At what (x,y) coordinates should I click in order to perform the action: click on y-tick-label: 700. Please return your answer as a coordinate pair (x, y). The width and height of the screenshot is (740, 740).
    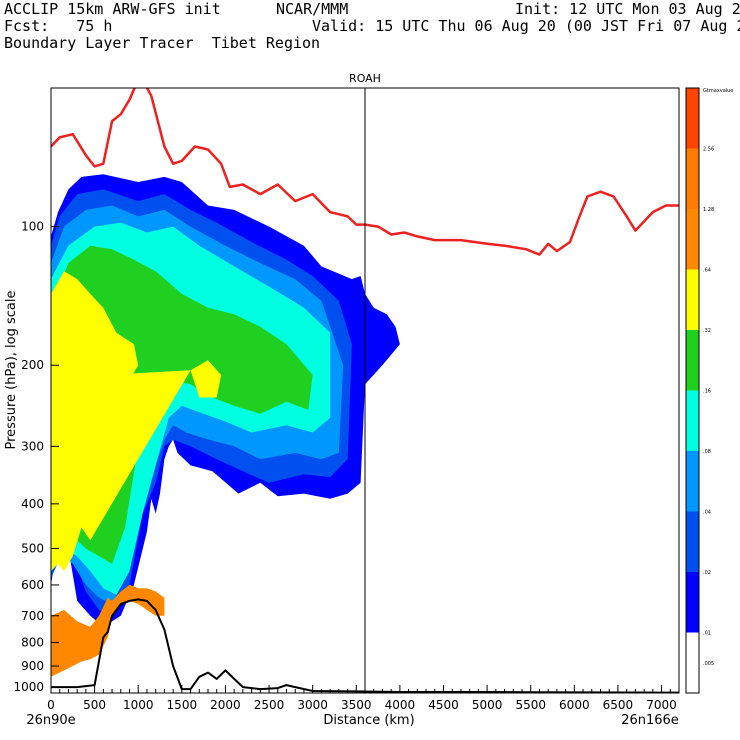
    Looking at the image, I should click on (32, 616).